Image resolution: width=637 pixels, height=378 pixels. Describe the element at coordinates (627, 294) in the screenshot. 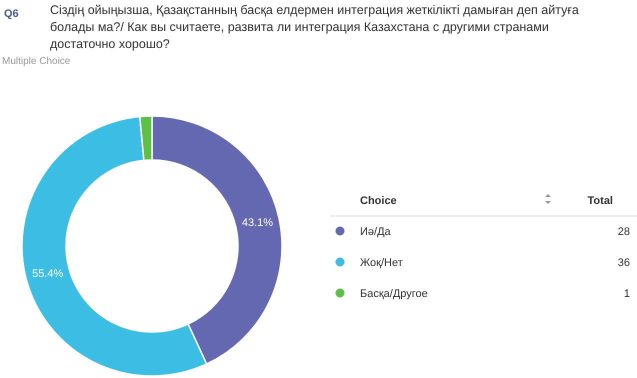

I see `text: 1` at that location.